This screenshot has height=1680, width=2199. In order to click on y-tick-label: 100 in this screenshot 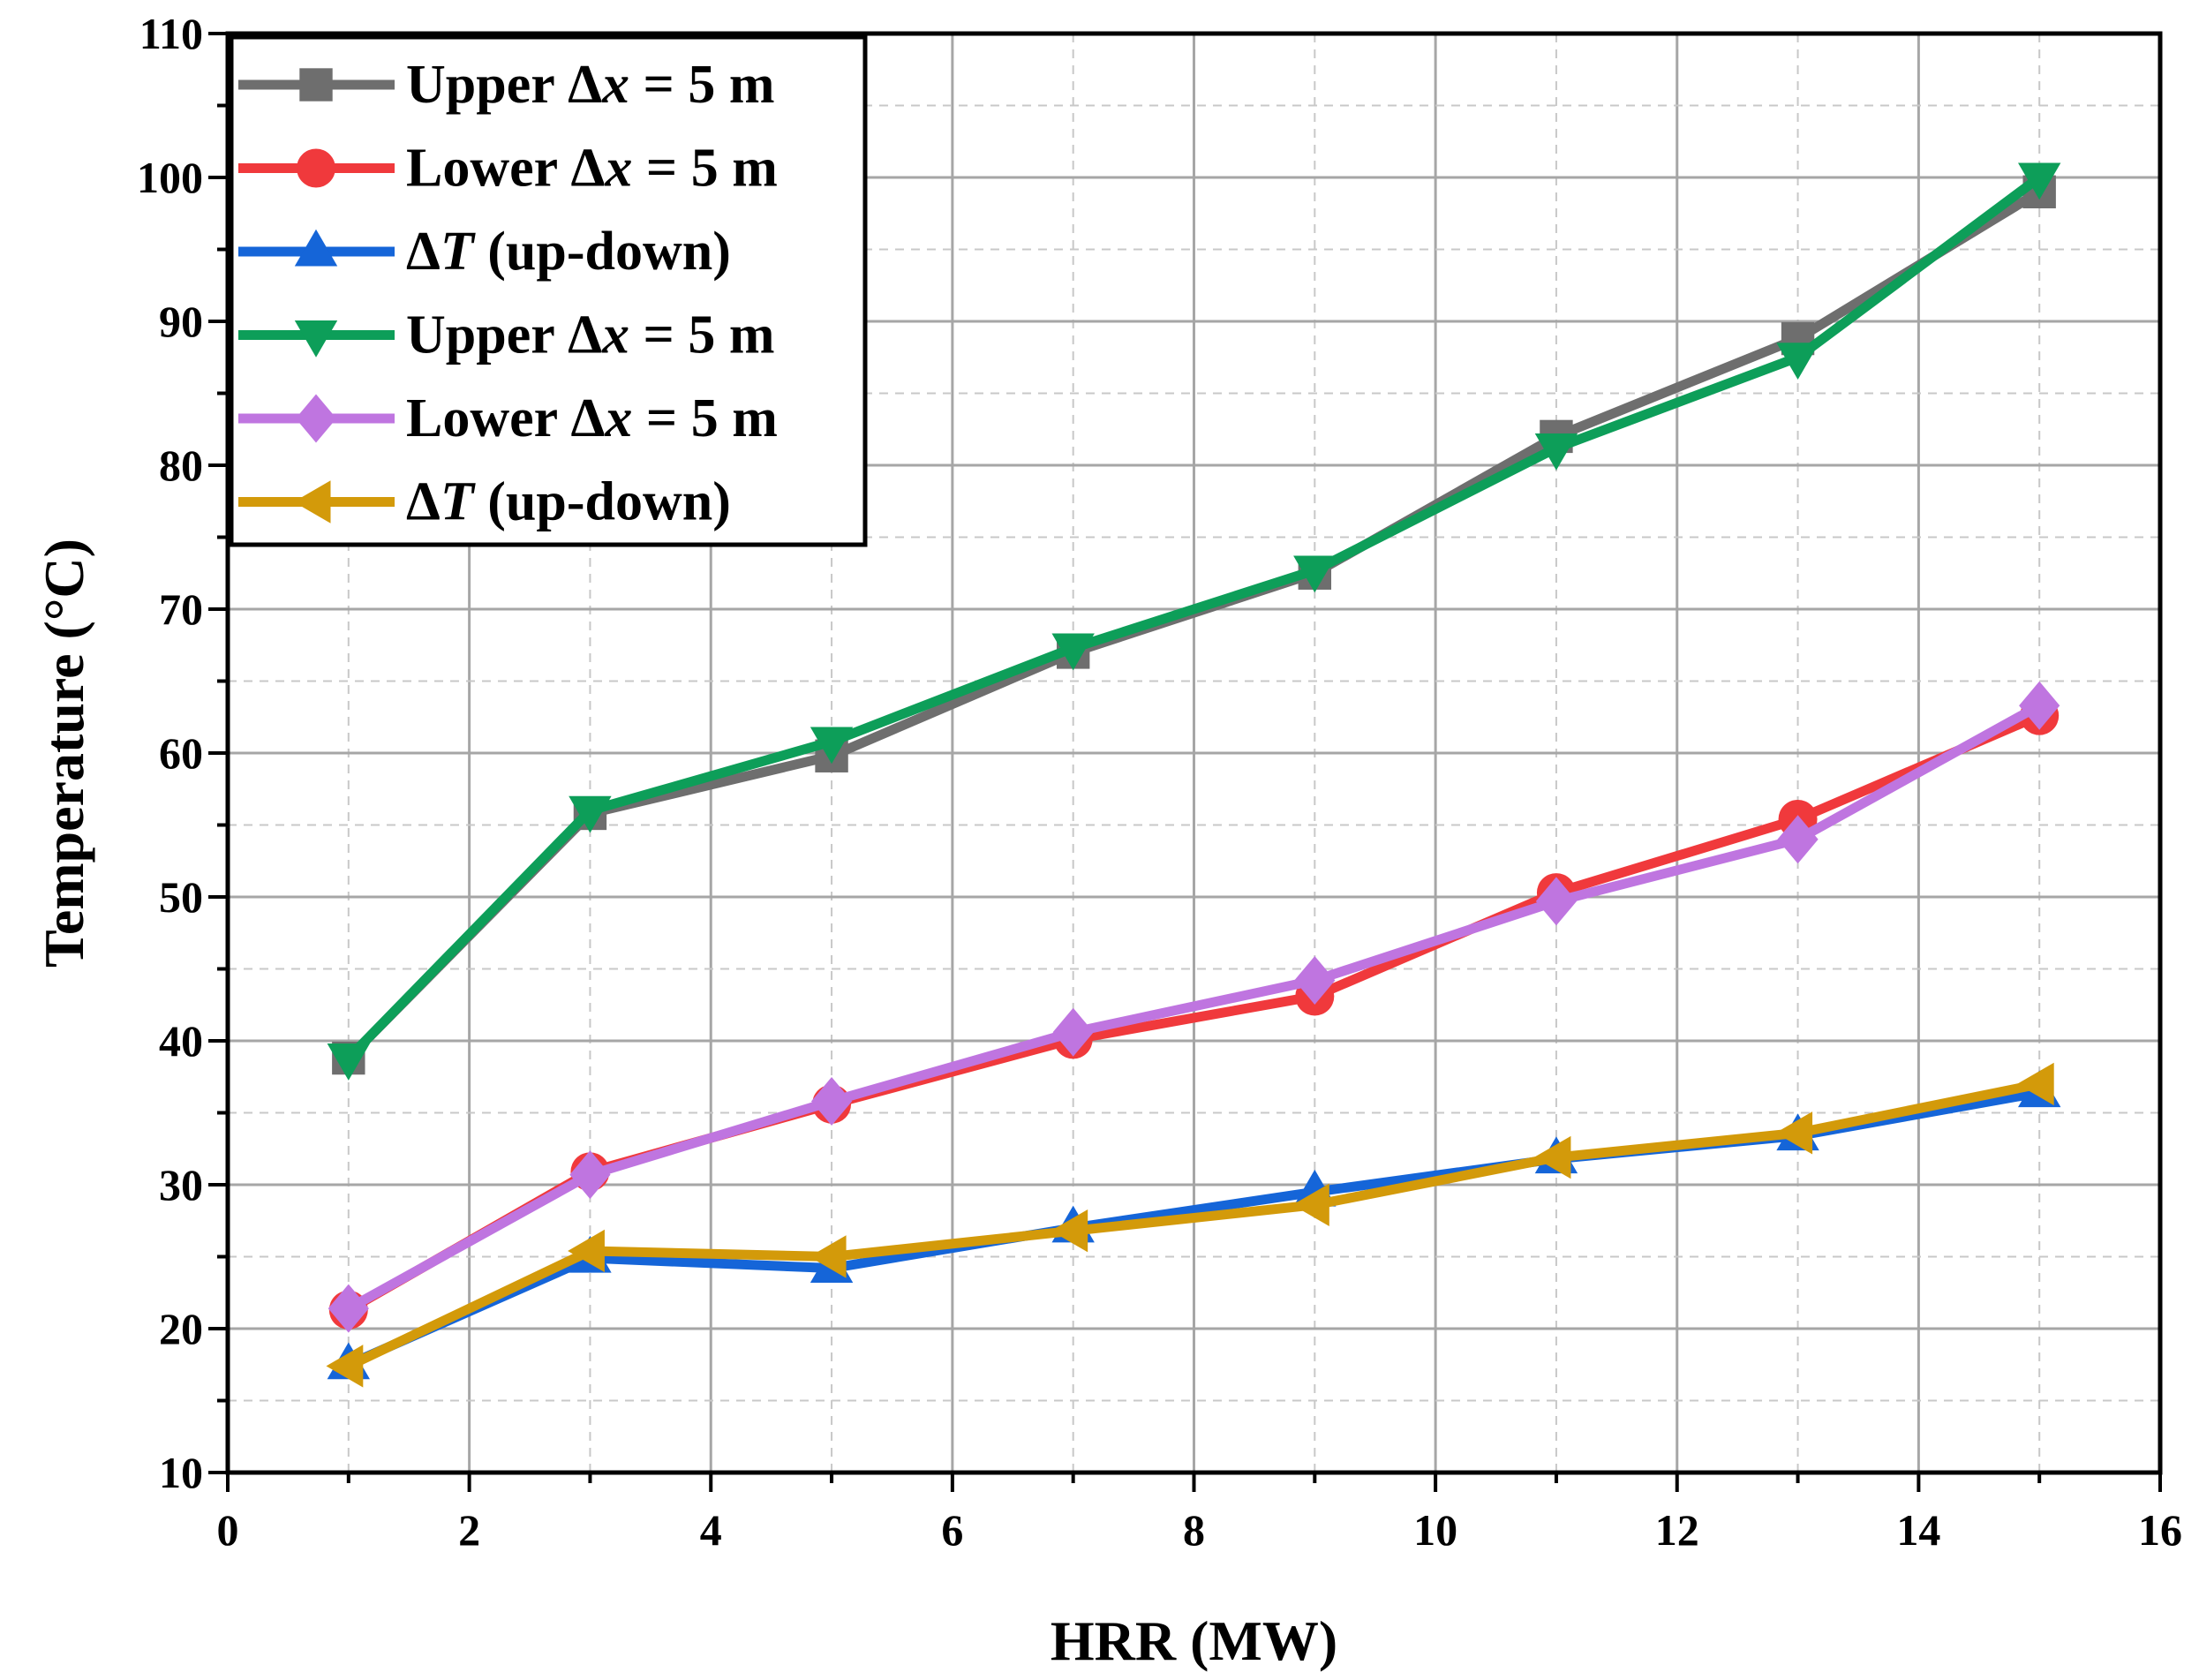, I will do `click(170, 177)`.